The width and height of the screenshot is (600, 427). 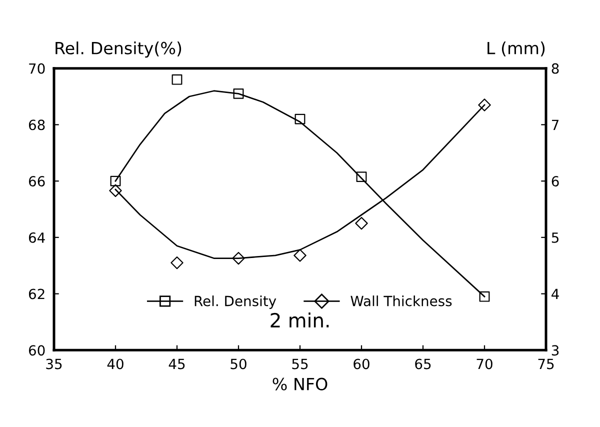 I want to click on annotation: 2 min., so click(x=299, y=320).